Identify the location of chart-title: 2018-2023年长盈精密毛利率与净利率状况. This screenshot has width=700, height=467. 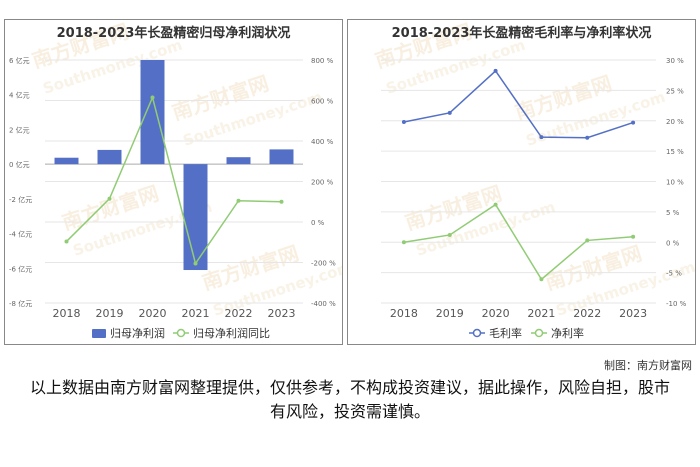
(522, 33).